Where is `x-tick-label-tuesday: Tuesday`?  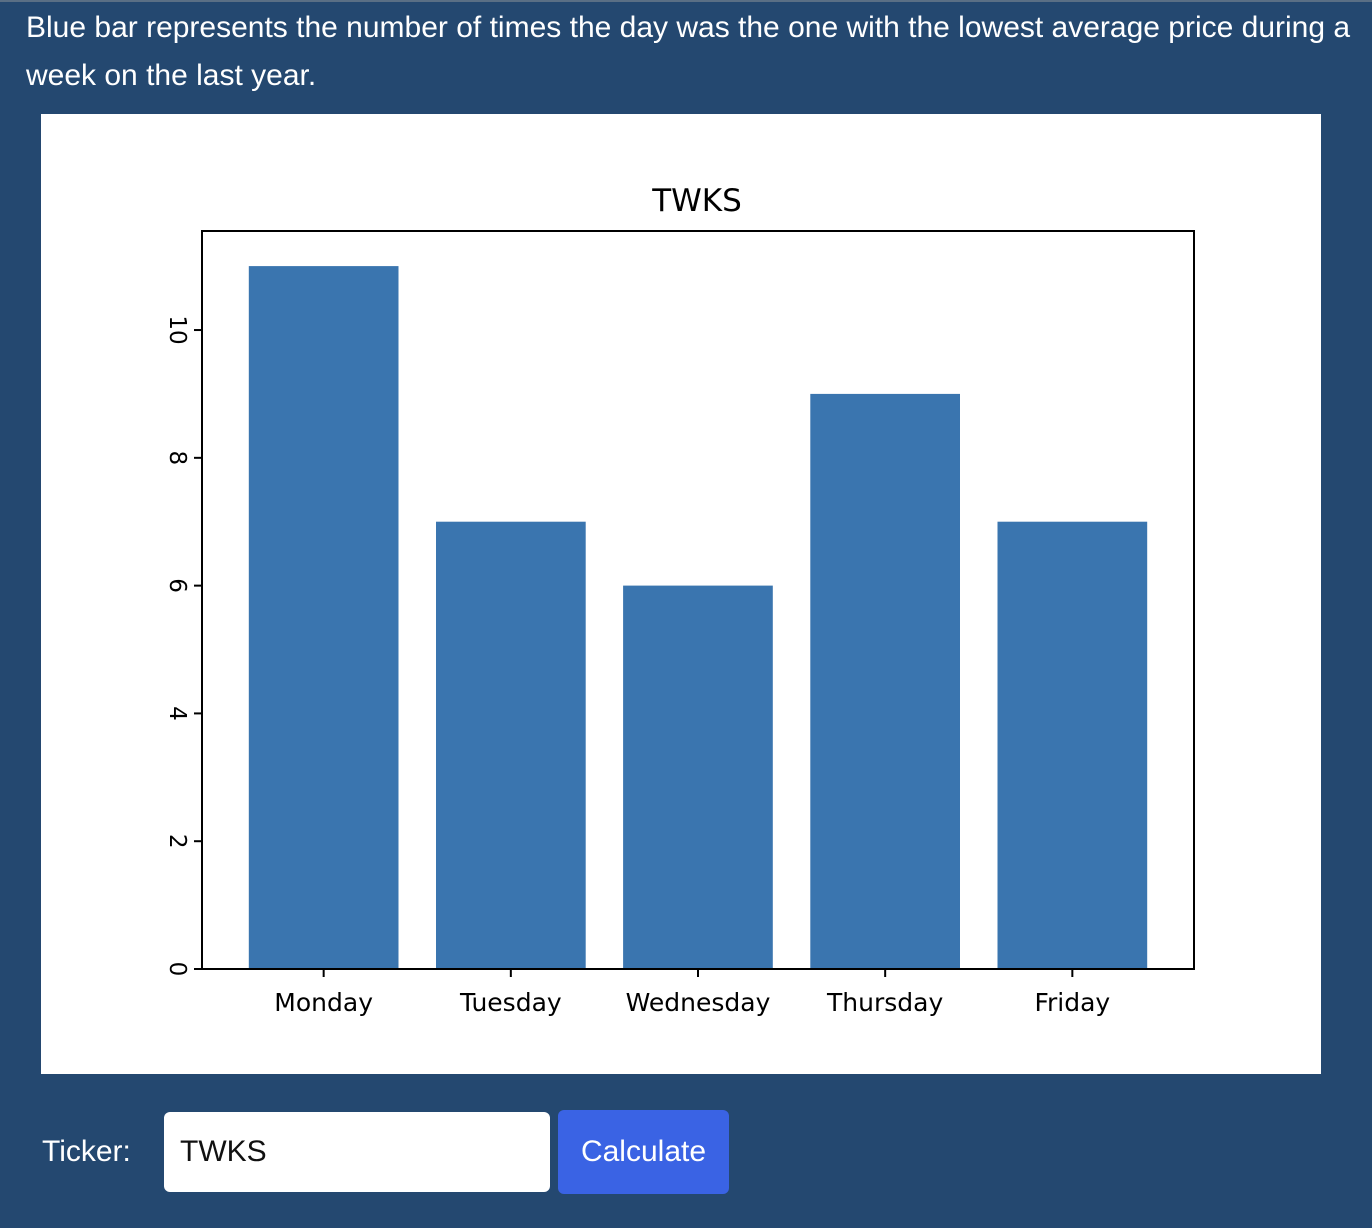
x-tick-label-tuesday: Tuesday is located at coordinates (510, 1002).